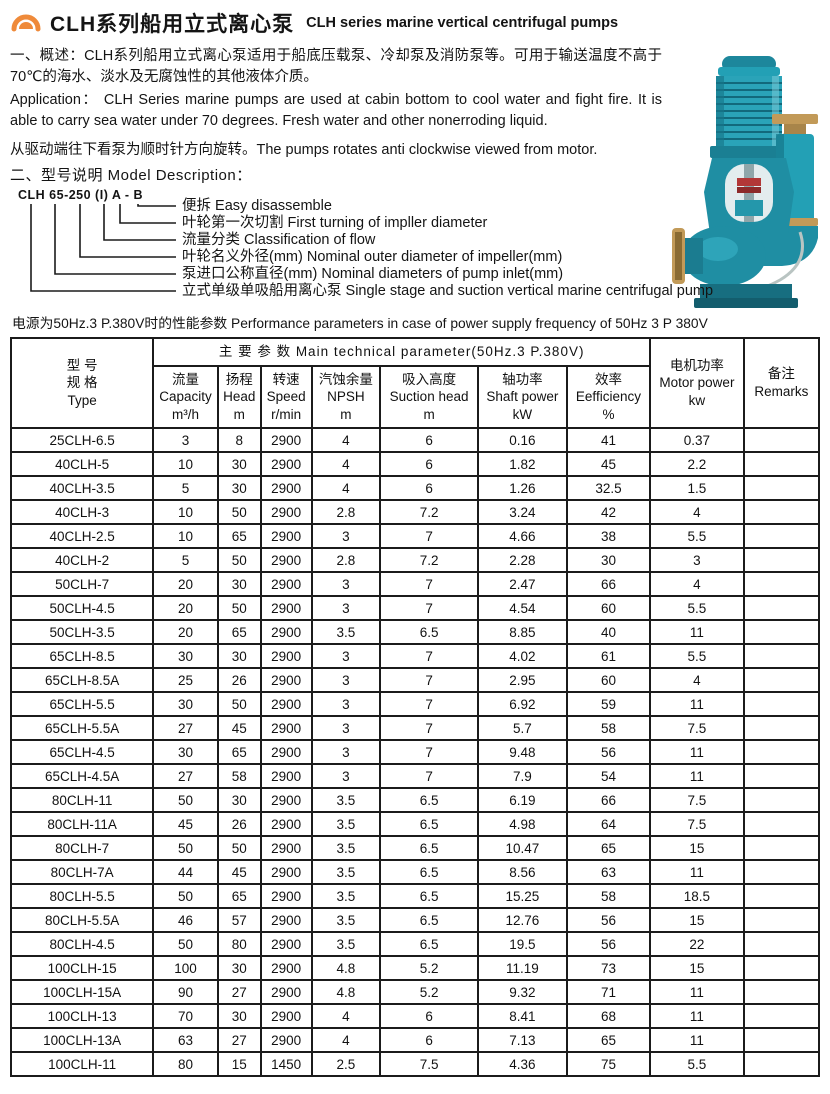 Image resolution: width=830 pixels, height=1094 pixels. I want to click on capacity-cell: 25, so click(185, 680).